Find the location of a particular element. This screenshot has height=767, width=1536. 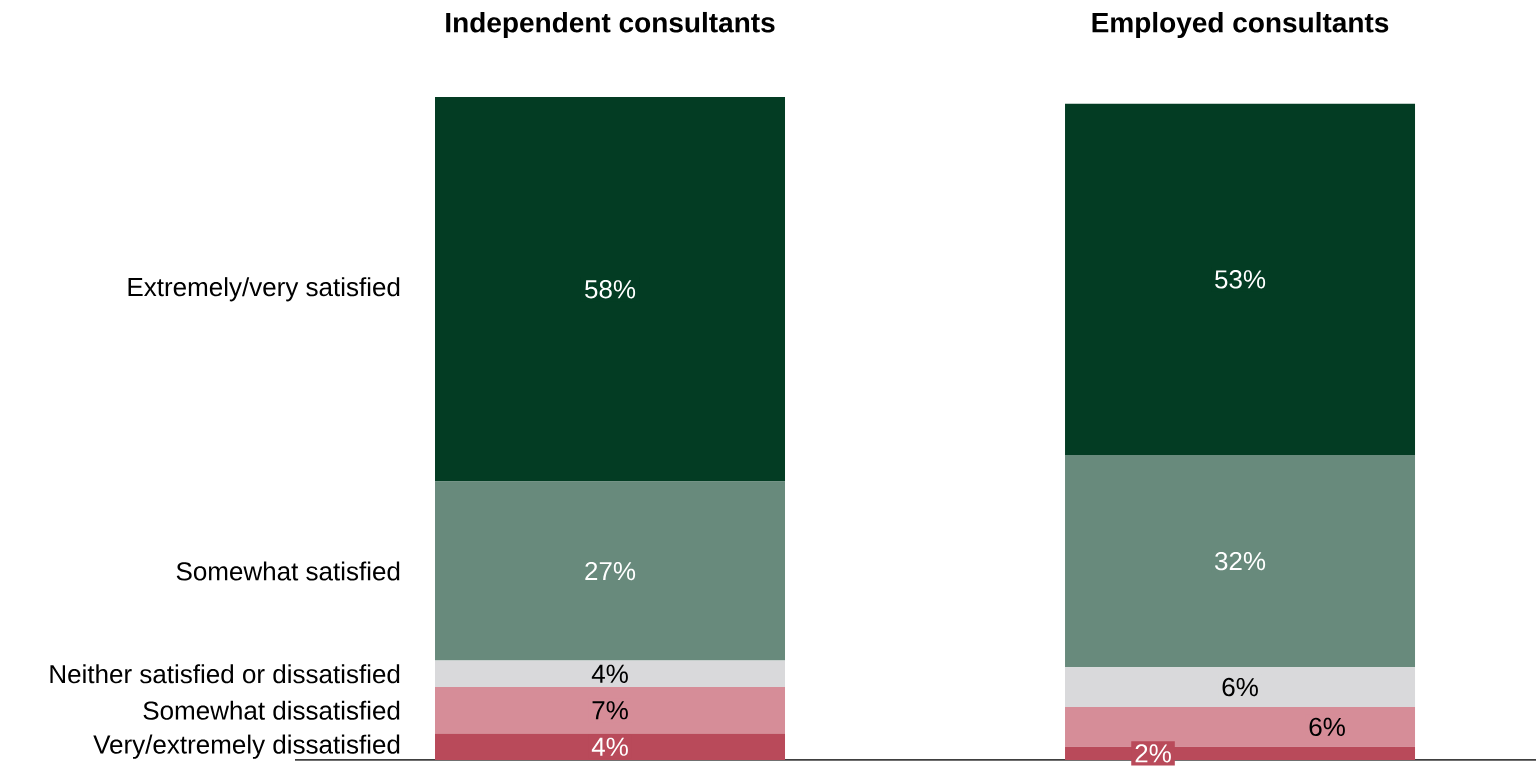

data-label: 58% is located at coordinates (610, 289).